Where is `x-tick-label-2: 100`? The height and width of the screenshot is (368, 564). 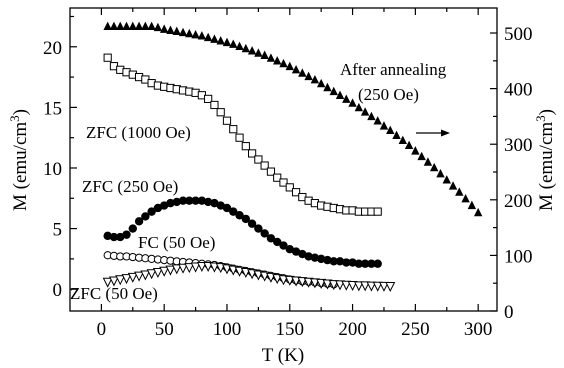
x-tick-label-2: 100 is located at coordinates (227, 329).